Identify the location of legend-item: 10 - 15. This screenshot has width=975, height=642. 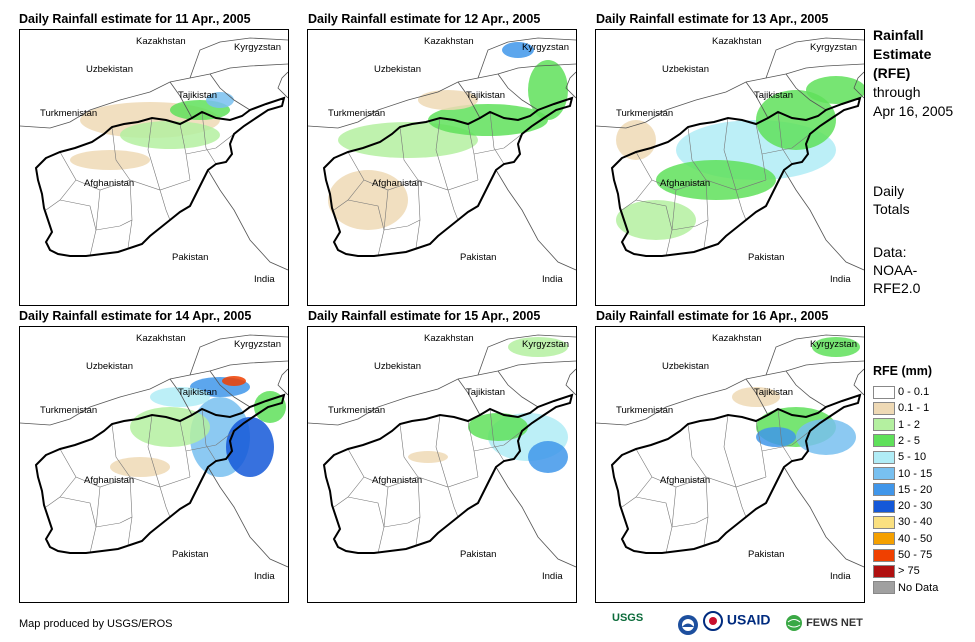
(902, 474).